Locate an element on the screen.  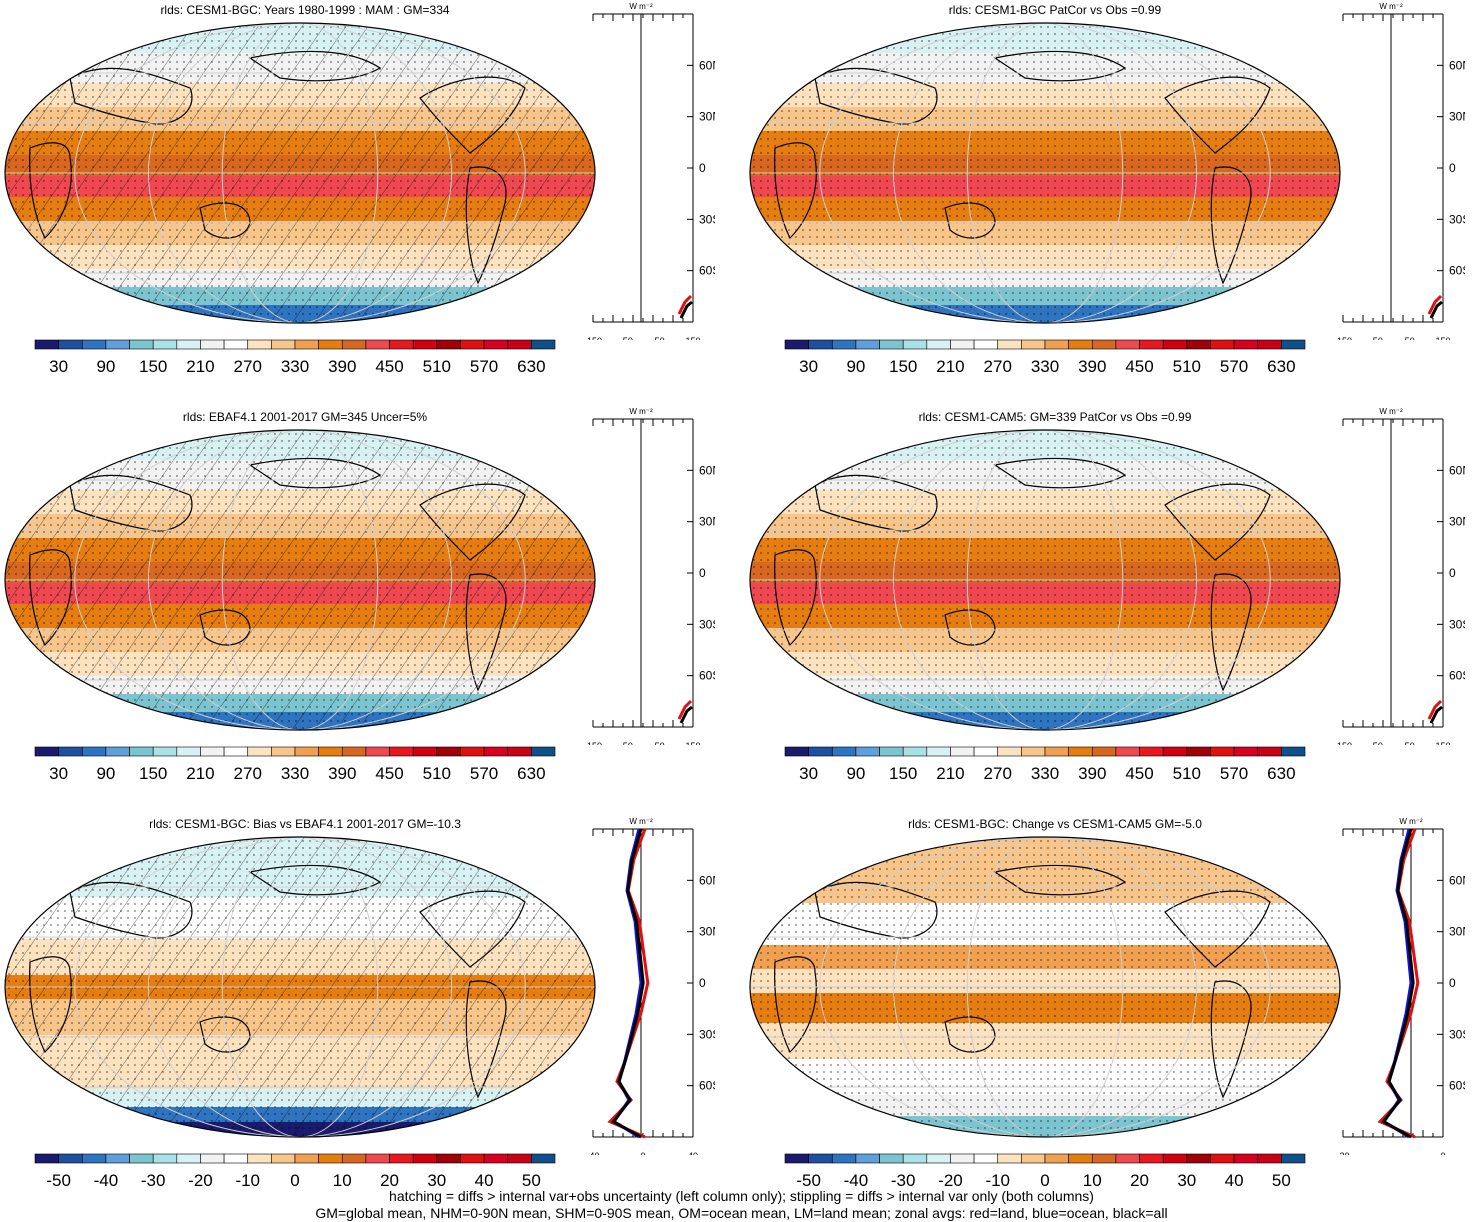
colorbar-label: 210 is located at coordinates (950, 366).